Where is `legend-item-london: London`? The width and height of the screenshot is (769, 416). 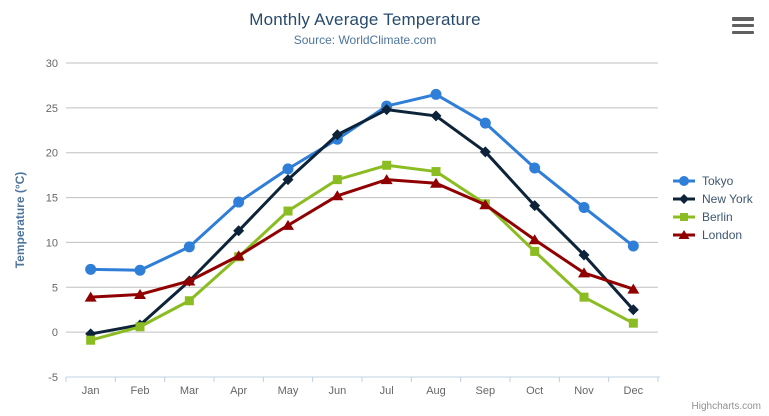
legend-item-london: London is located at coordinates (713, 235).